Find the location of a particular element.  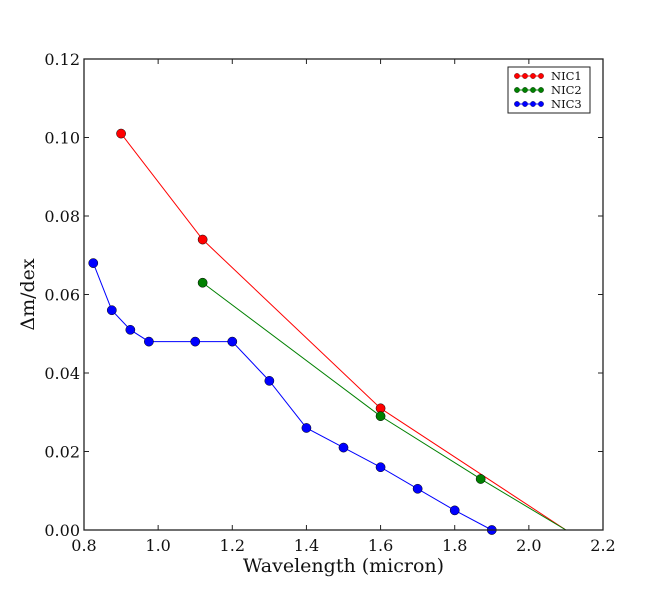

x-tick-label: 1.2 is located at coordinates (232, 545).